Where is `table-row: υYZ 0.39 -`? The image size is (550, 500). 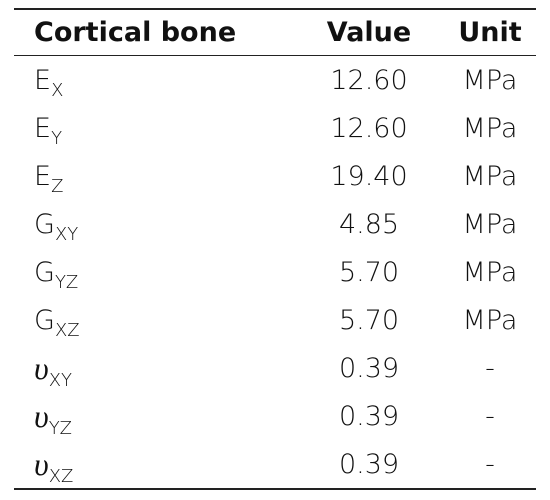 table-row: υYZ 0.39 - is located at coordinates (275, 416).